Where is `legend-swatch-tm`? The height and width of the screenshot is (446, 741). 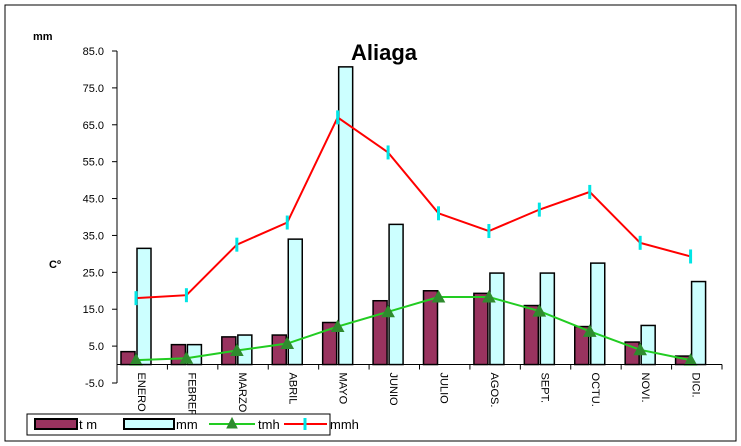
legend-swatch-tm is located at coordinates (56, 424).